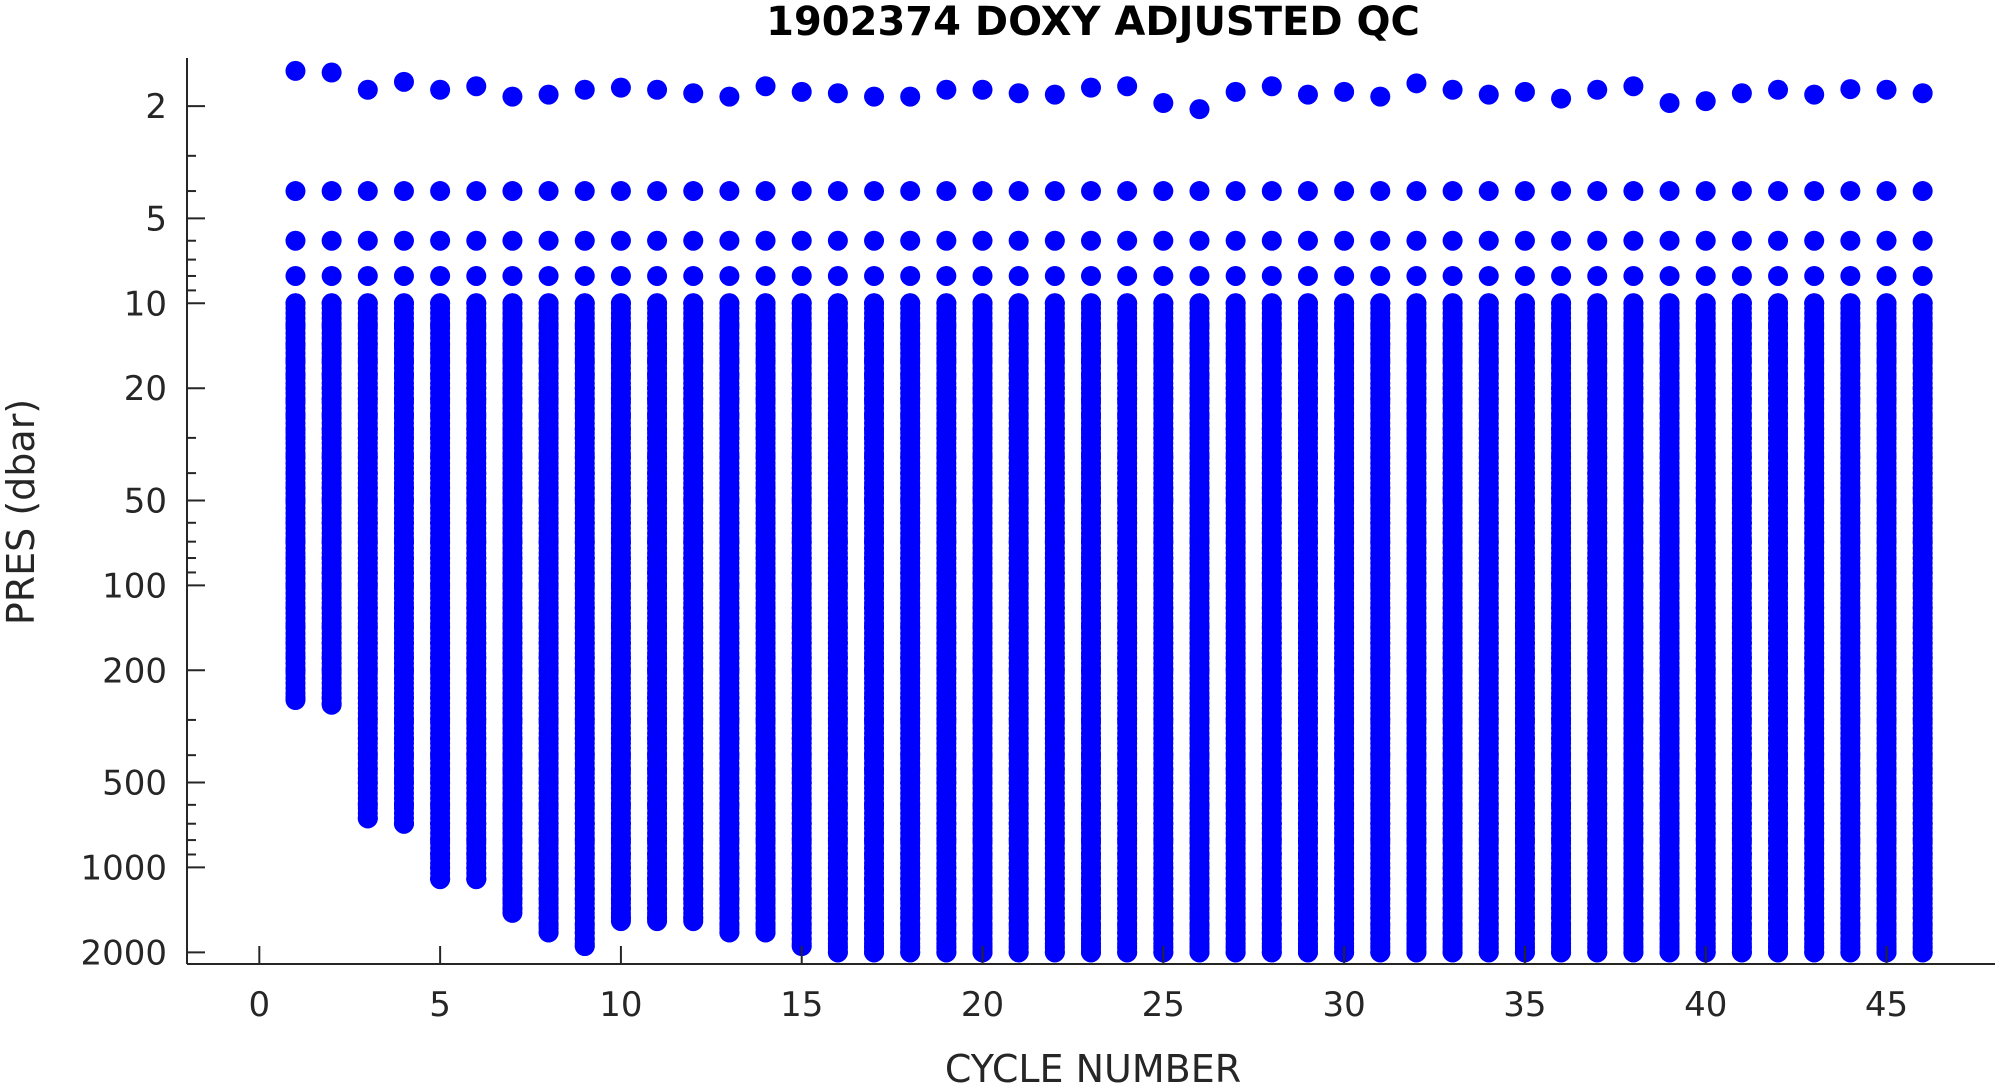 The image size is (1999, 1088). What do you see at coordinates (1093, 22) in the screenshot?
I see `chart-title: 1902374 DOXY ADJUSTED QC` at bounding box center [1093, 22].